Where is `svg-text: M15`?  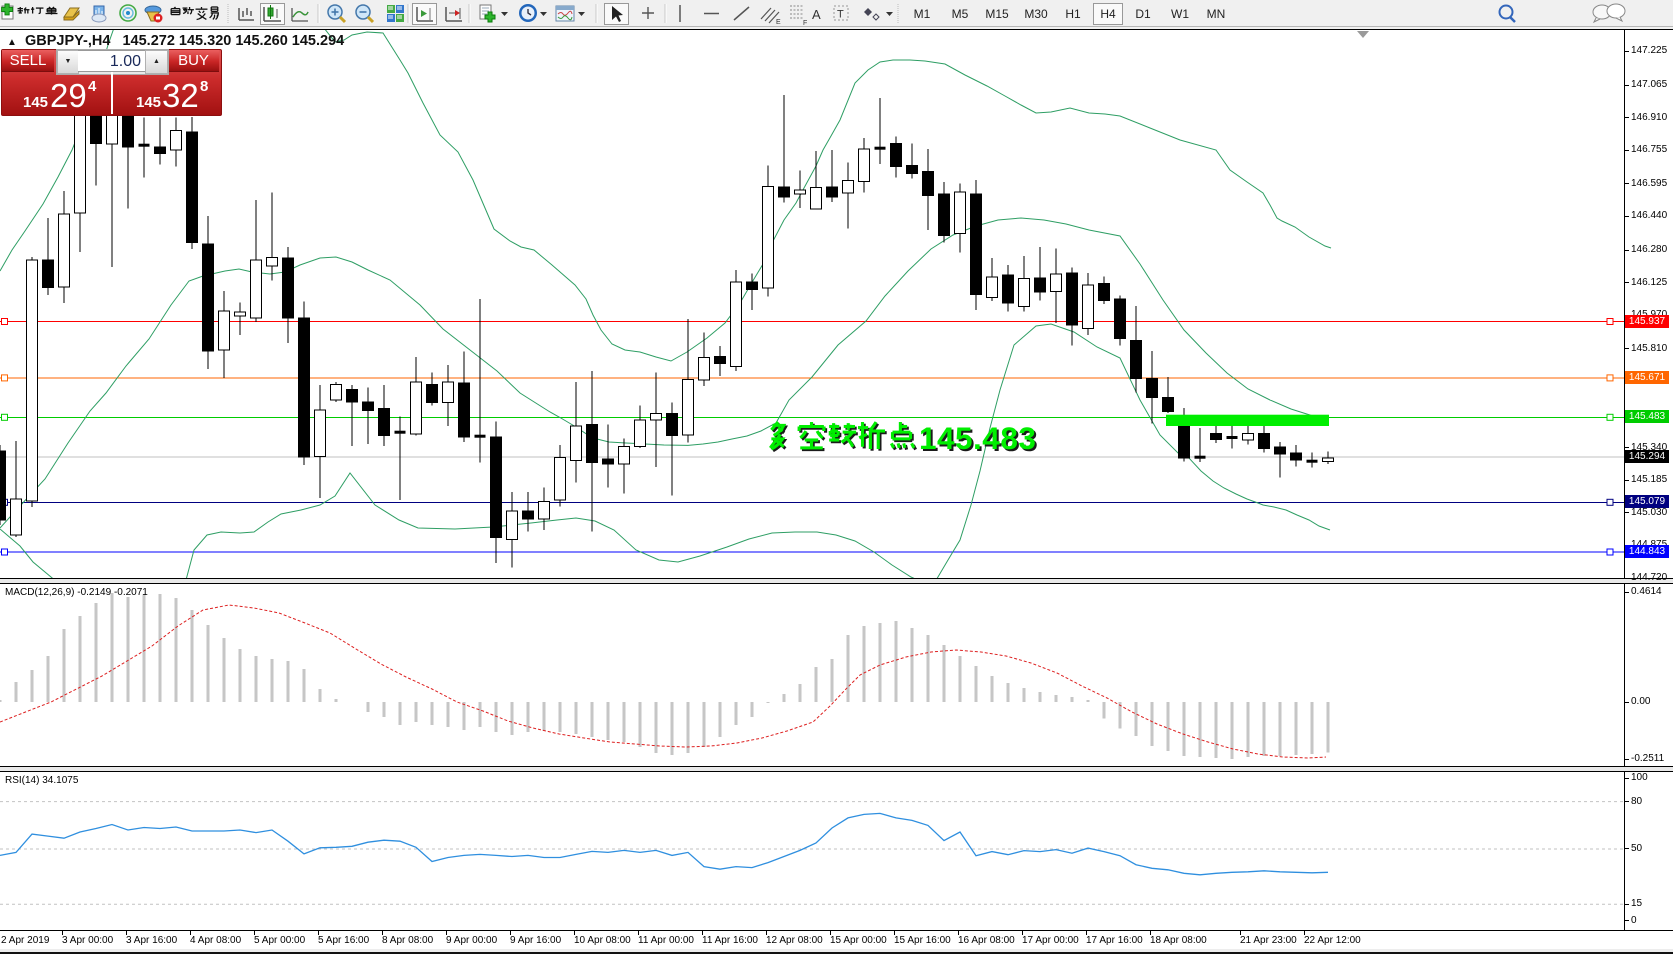
svg-text: M15 is located at coordinates (997, 14).